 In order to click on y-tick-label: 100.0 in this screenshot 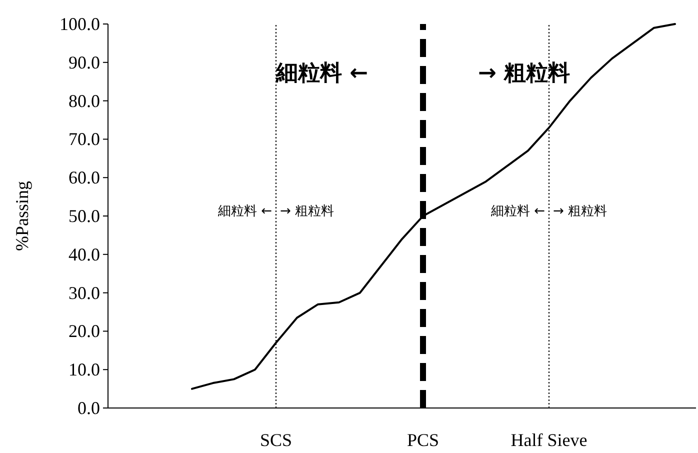, I will do `click(80, 24)`.